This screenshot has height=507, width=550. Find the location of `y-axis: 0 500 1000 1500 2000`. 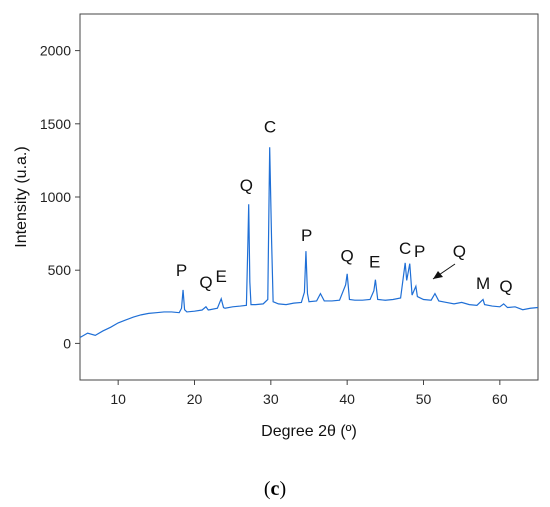

y-axis: 0 500 1000 1500 2000 is located at coordinates (60, 197).